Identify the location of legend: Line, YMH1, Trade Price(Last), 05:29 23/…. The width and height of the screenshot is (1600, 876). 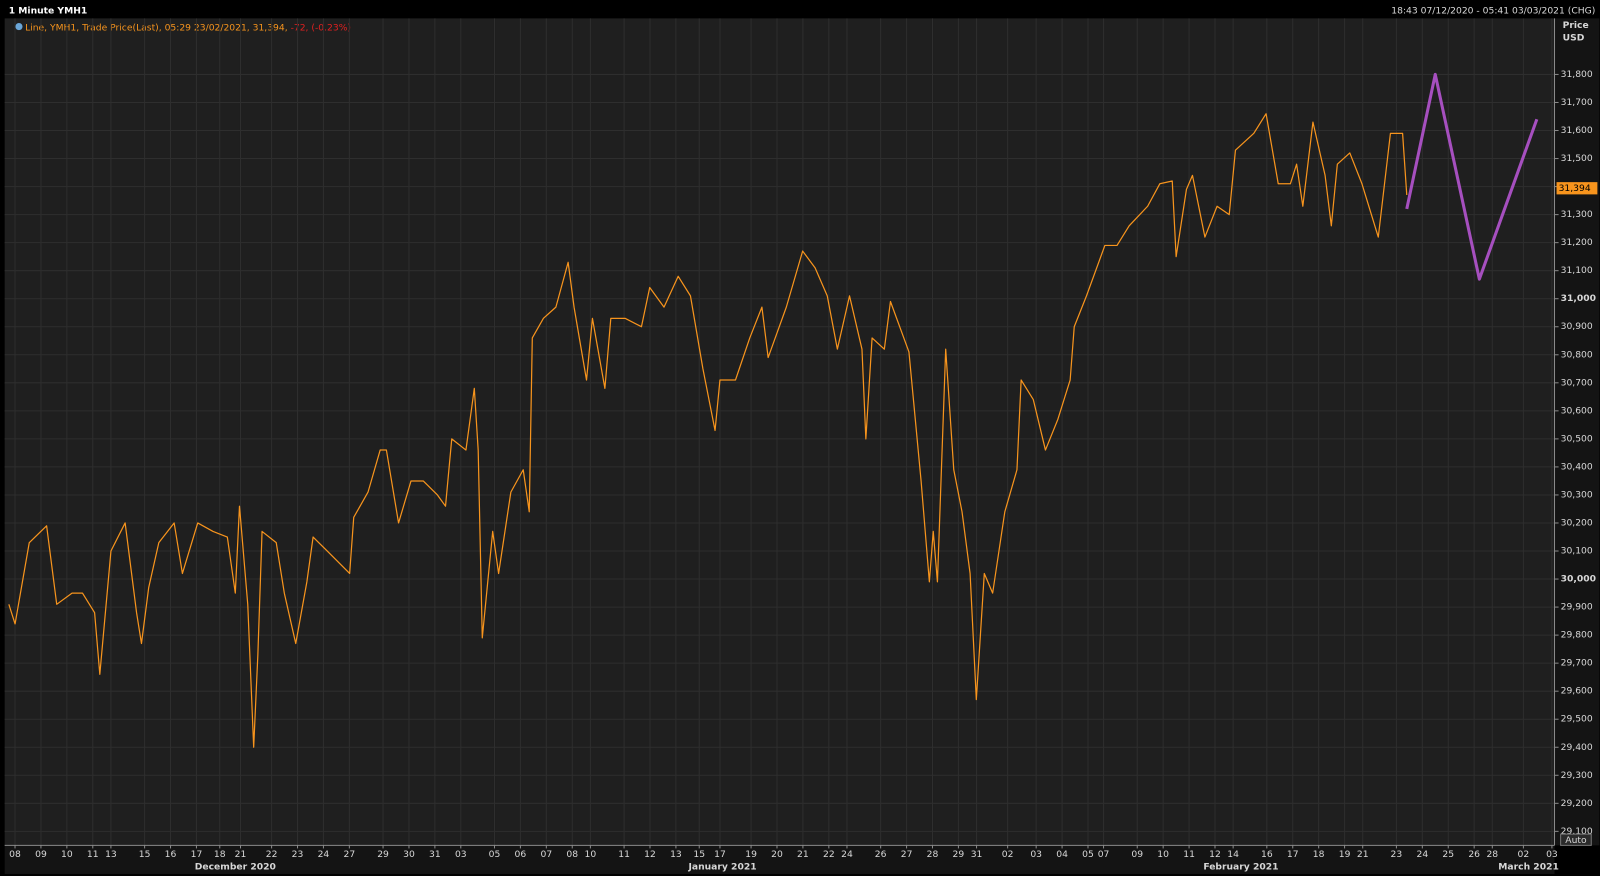
(188, 27).